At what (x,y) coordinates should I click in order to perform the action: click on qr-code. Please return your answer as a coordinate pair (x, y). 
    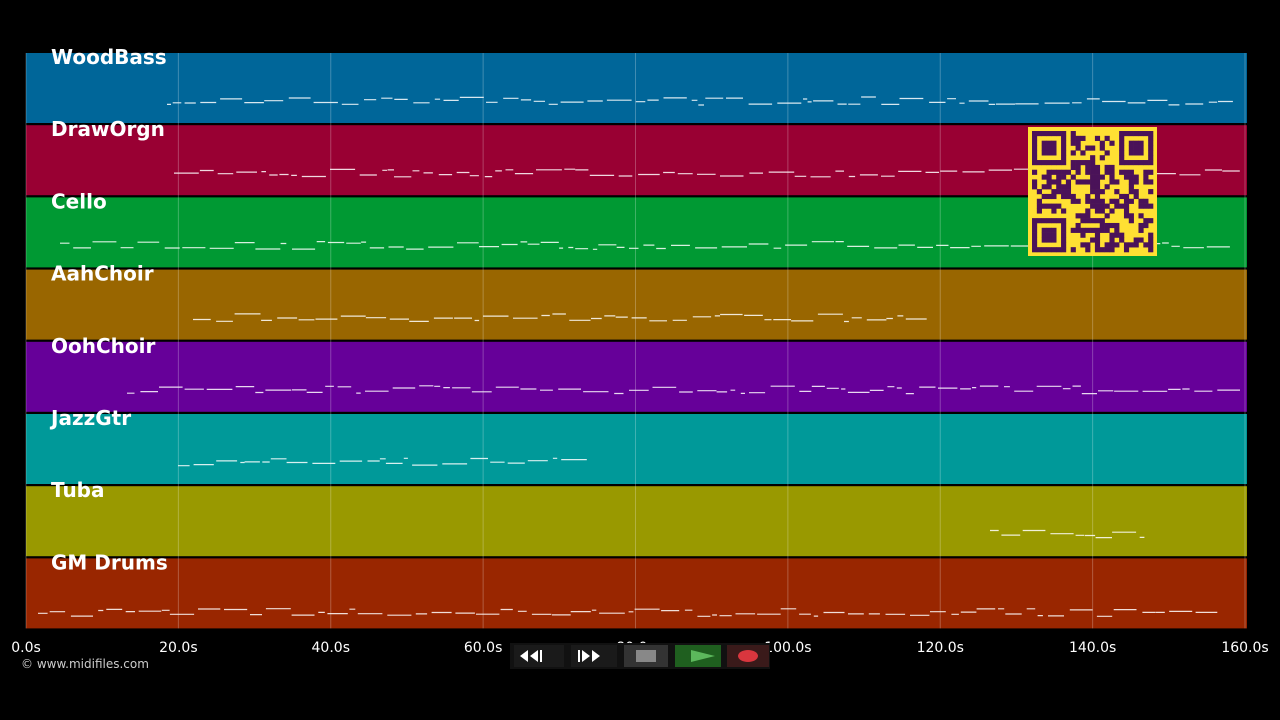
    Looking at the image, I should click on (1092, 191).